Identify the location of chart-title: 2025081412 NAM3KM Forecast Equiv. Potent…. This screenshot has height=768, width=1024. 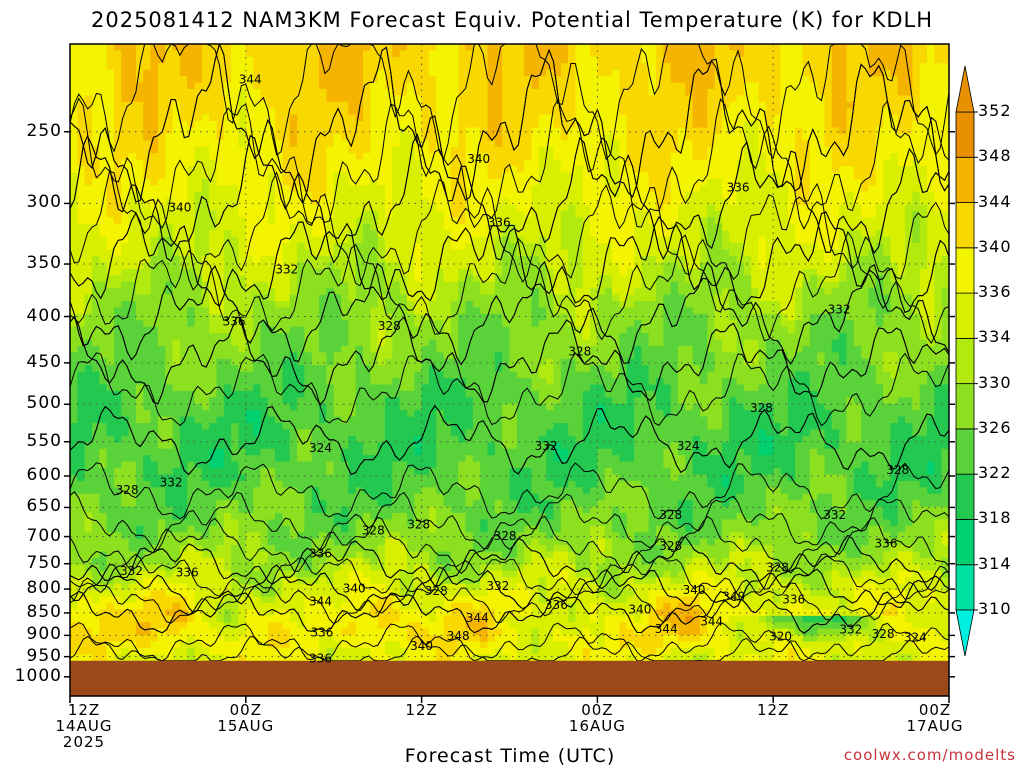
(512, 20).